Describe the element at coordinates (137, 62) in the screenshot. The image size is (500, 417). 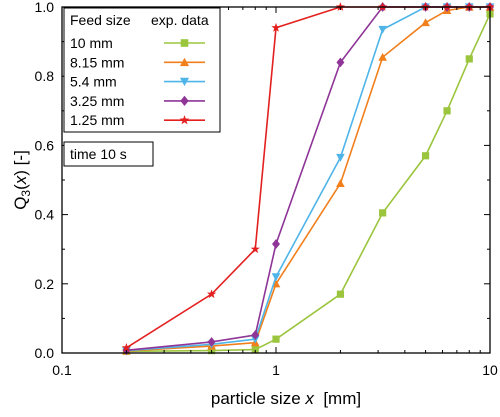
I see `legend-entry: 8.15 mm` at that location.